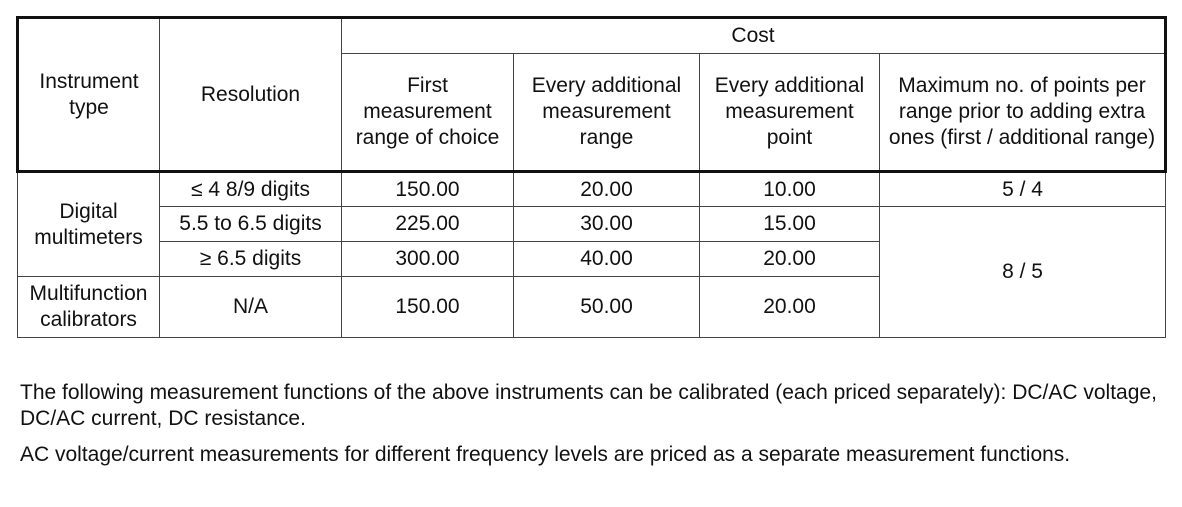 The height and width of the screenshot is (507, 1182). I want to click on cell-max-points-shared: 8 / 5, so click(1022, 272).